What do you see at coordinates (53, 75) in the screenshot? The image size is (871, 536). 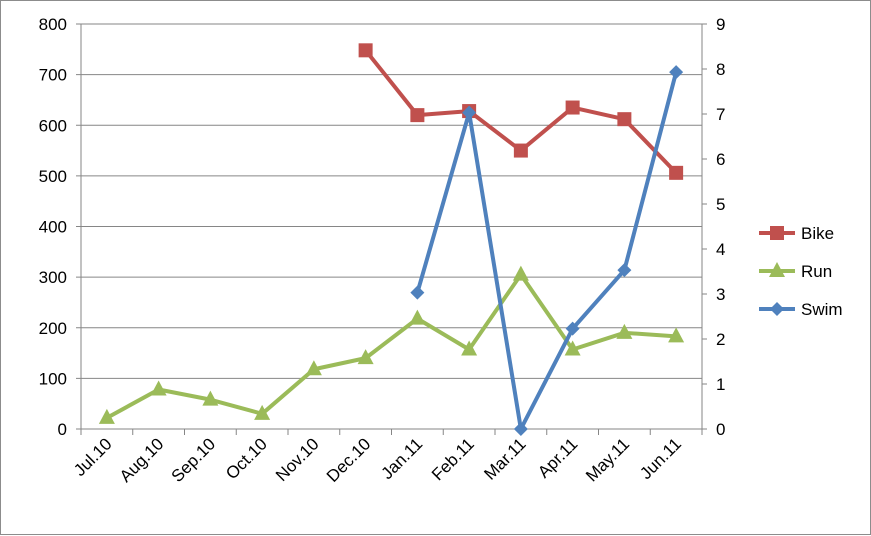 I see `y-tick-label: 700` at bounding box center [53, 75].